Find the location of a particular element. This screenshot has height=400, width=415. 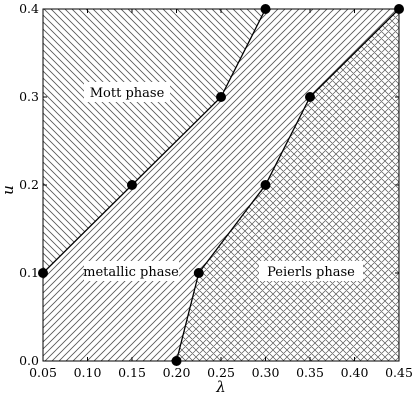

x-tick-label: 0.30 is located at coordinates (266, 372).